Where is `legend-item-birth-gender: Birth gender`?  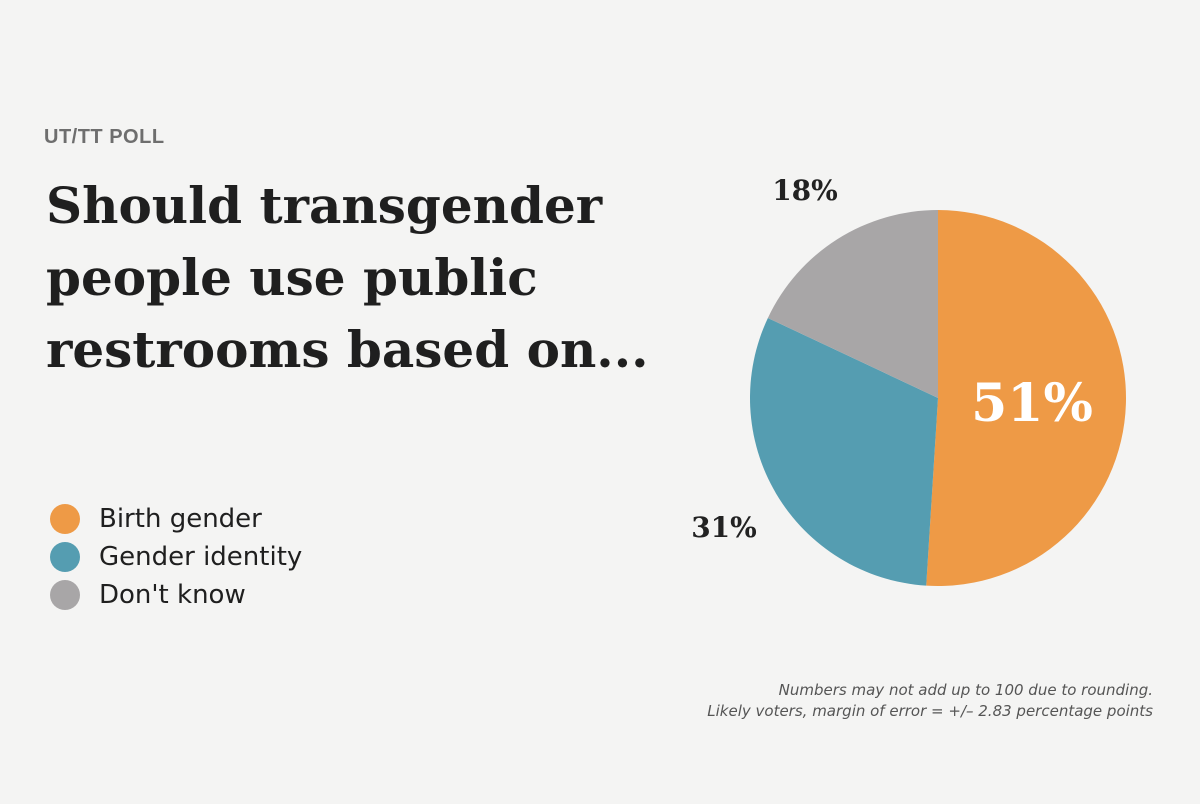 legend-item-birth-gender: Birth gender is located at coordinates (176, 519).